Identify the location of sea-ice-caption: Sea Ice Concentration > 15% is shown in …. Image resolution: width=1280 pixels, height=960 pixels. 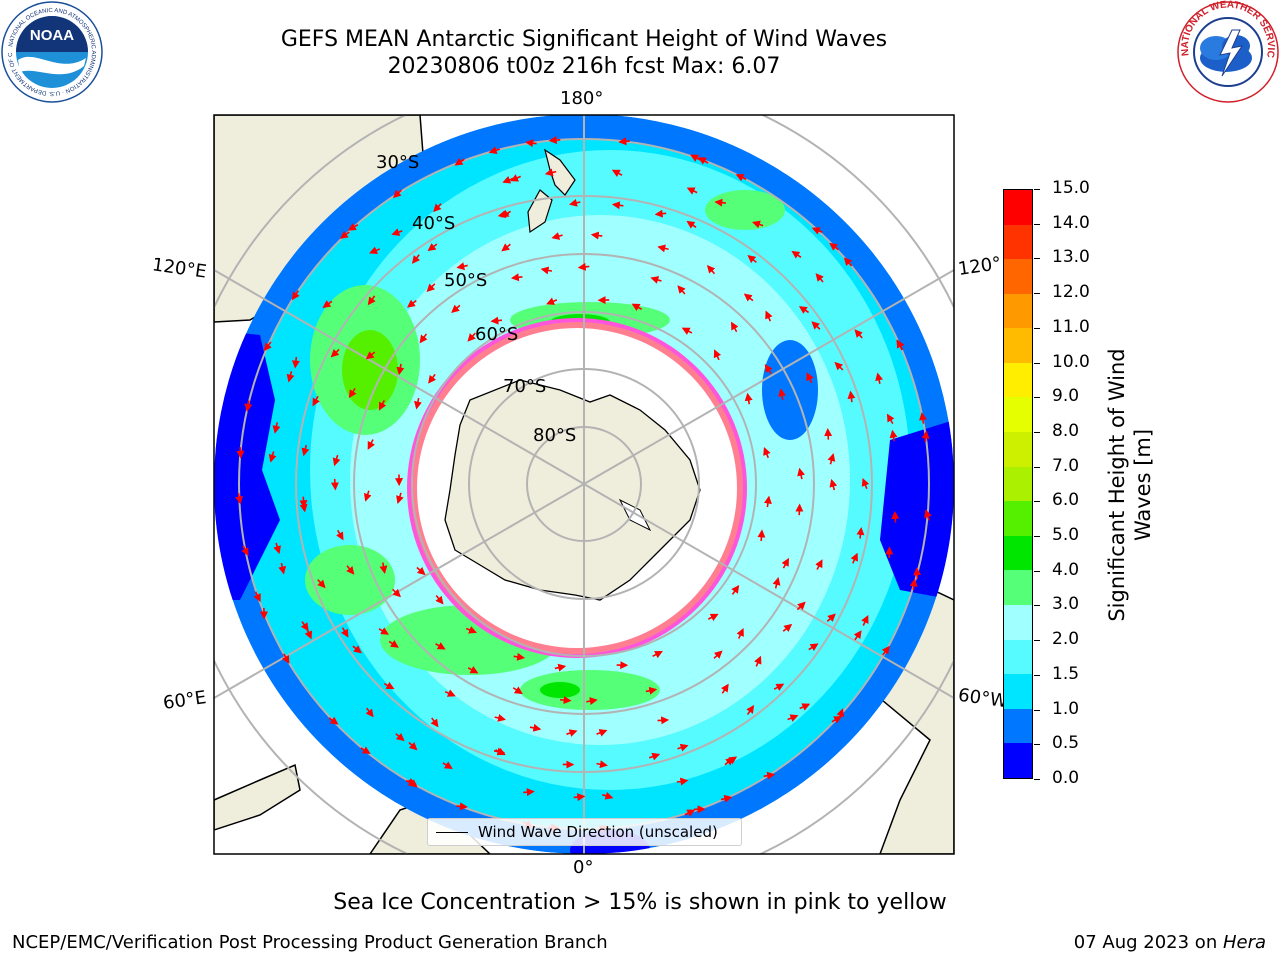
(640, 902).